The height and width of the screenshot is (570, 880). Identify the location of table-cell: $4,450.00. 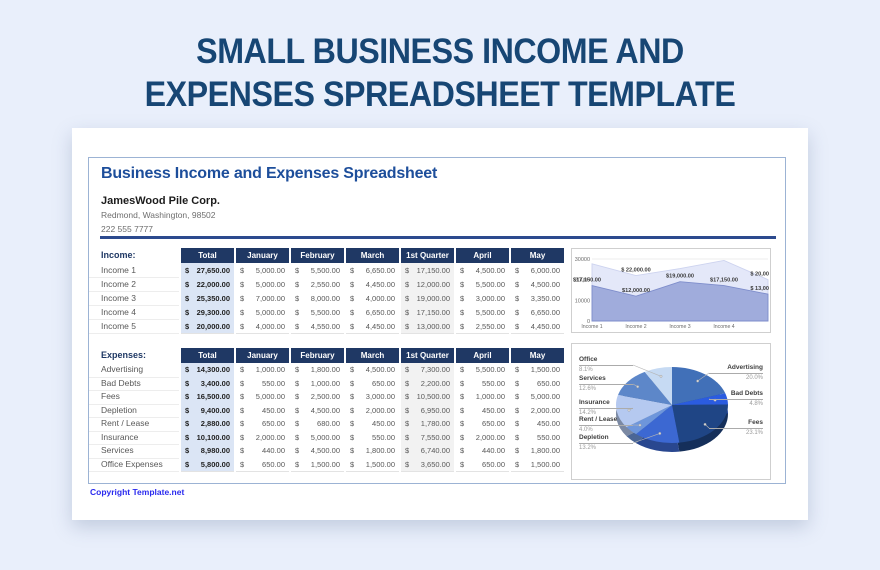
(537, 326).